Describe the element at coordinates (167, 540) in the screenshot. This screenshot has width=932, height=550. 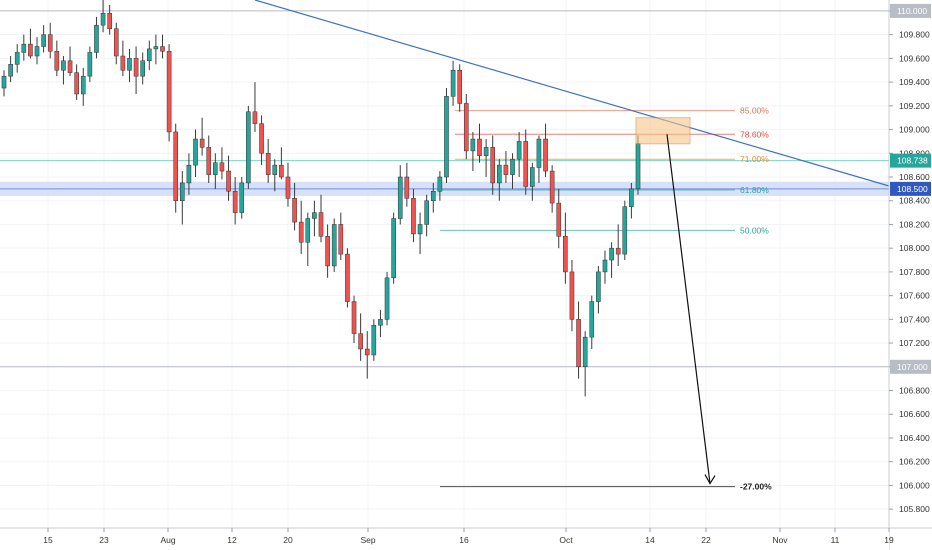
I see `x-tick-label: Aug` at that location.